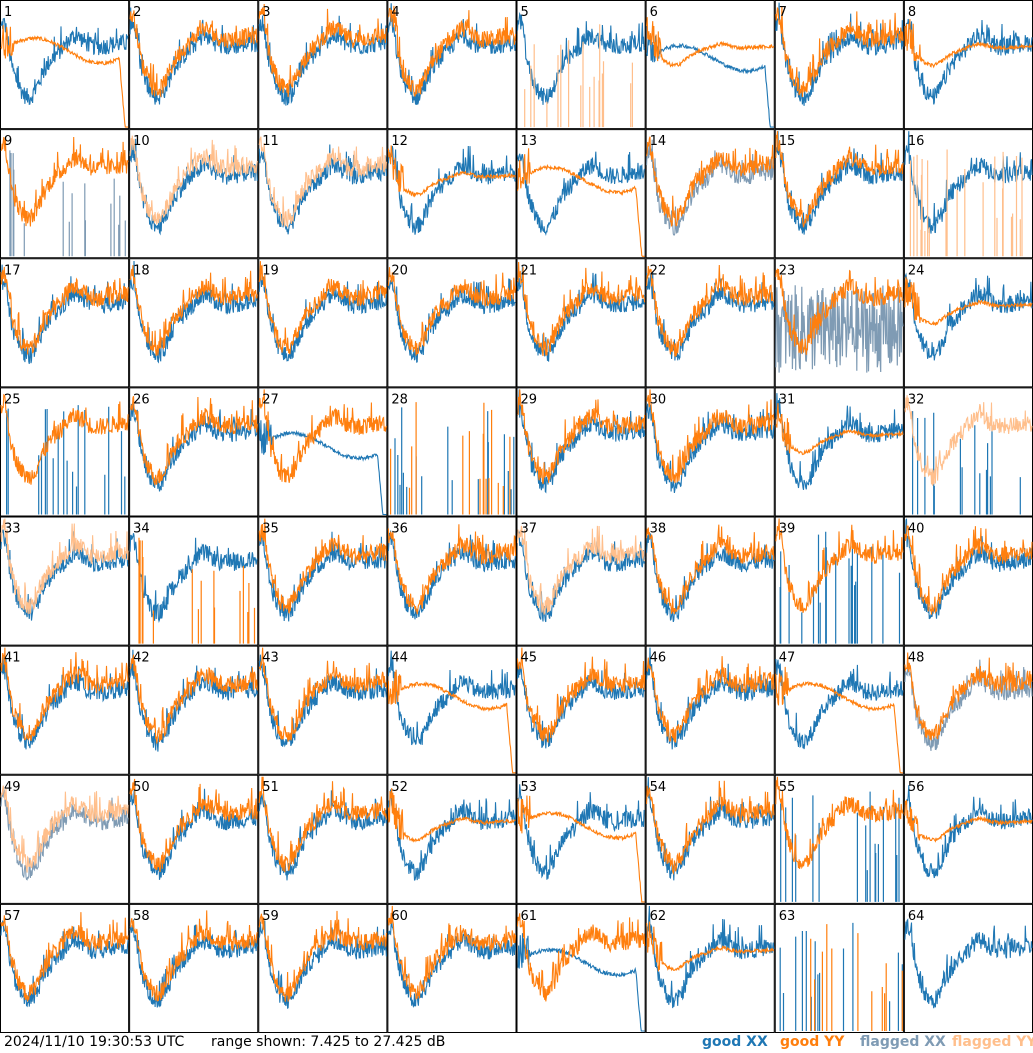 The height and width of the screenshot is (1053, 1033). Describe the element at coordinates (525, 12) in the screenshot. I see `panel-label: 5` at that location.